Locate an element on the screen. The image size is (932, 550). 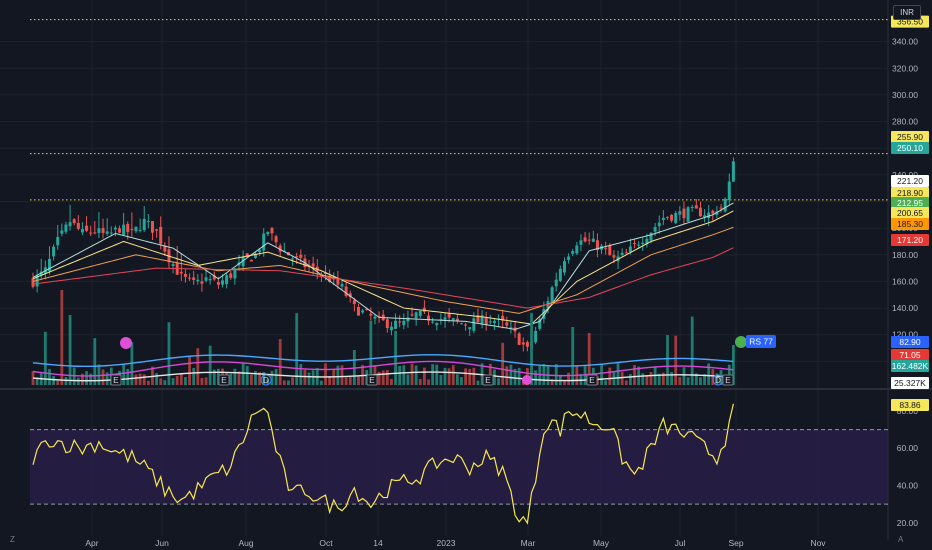
event-label: D is located at coordinates (718, 380).